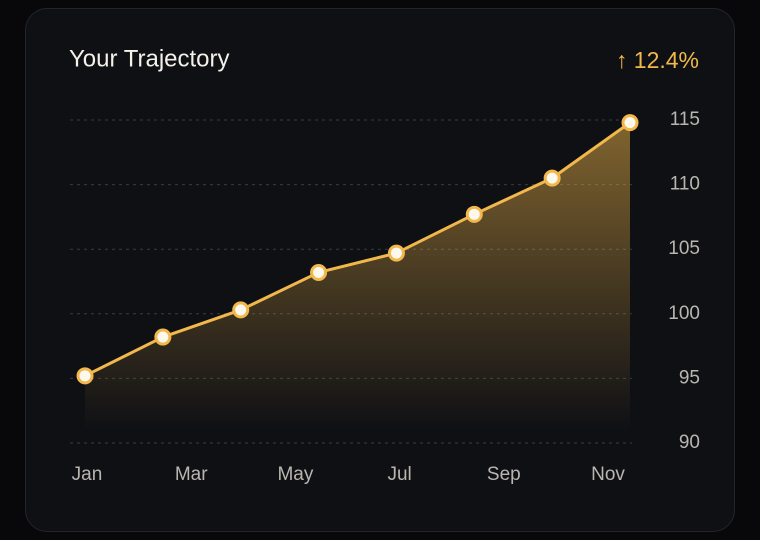 This screenshot has height=540, width=760. I want to click on x-tick-label: Jul, so click(399, 474).